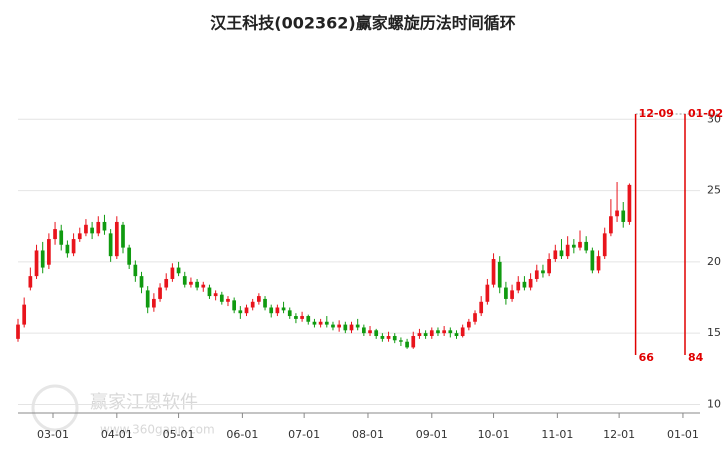  I want to click on y-tick-label: 10, so click(714, 403).